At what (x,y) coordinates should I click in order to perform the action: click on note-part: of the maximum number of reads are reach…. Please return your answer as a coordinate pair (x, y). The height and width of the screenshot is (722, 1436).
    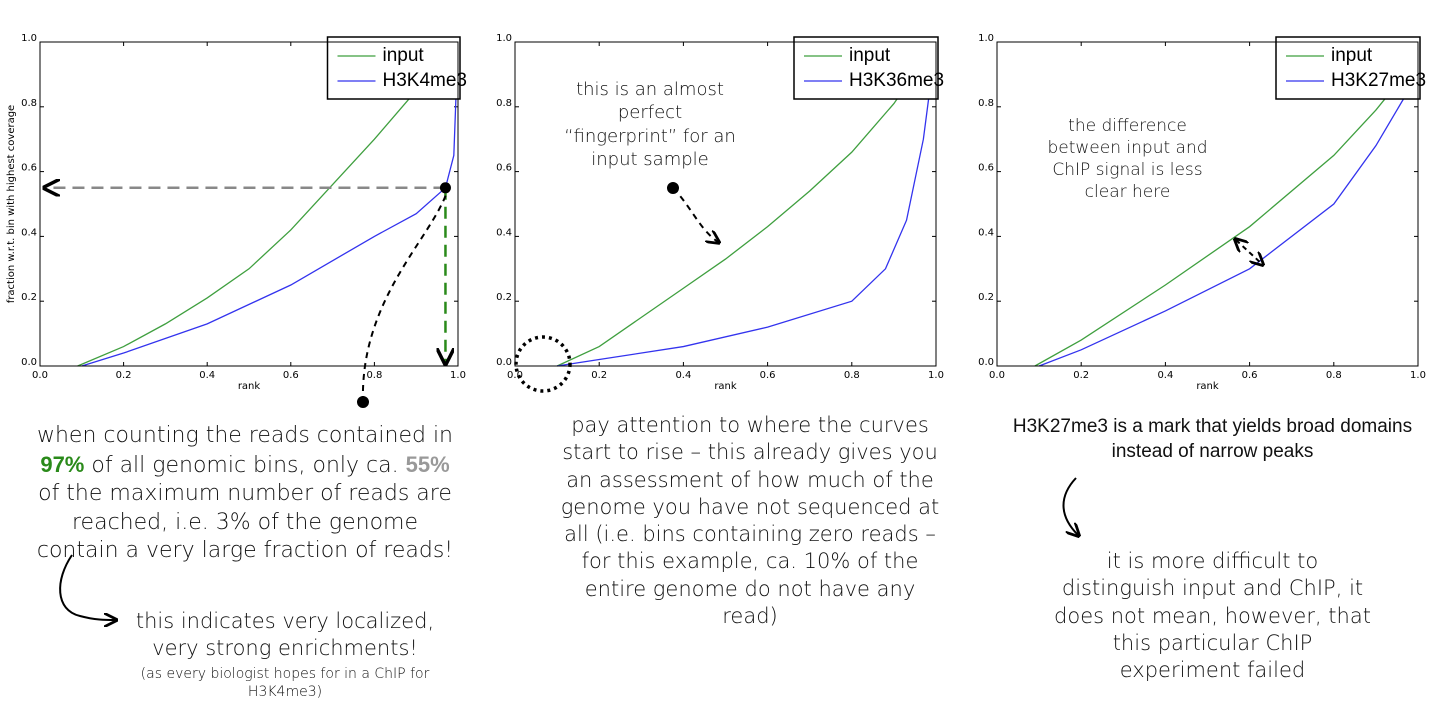
    Looking at the image, I should click on (245, 522).